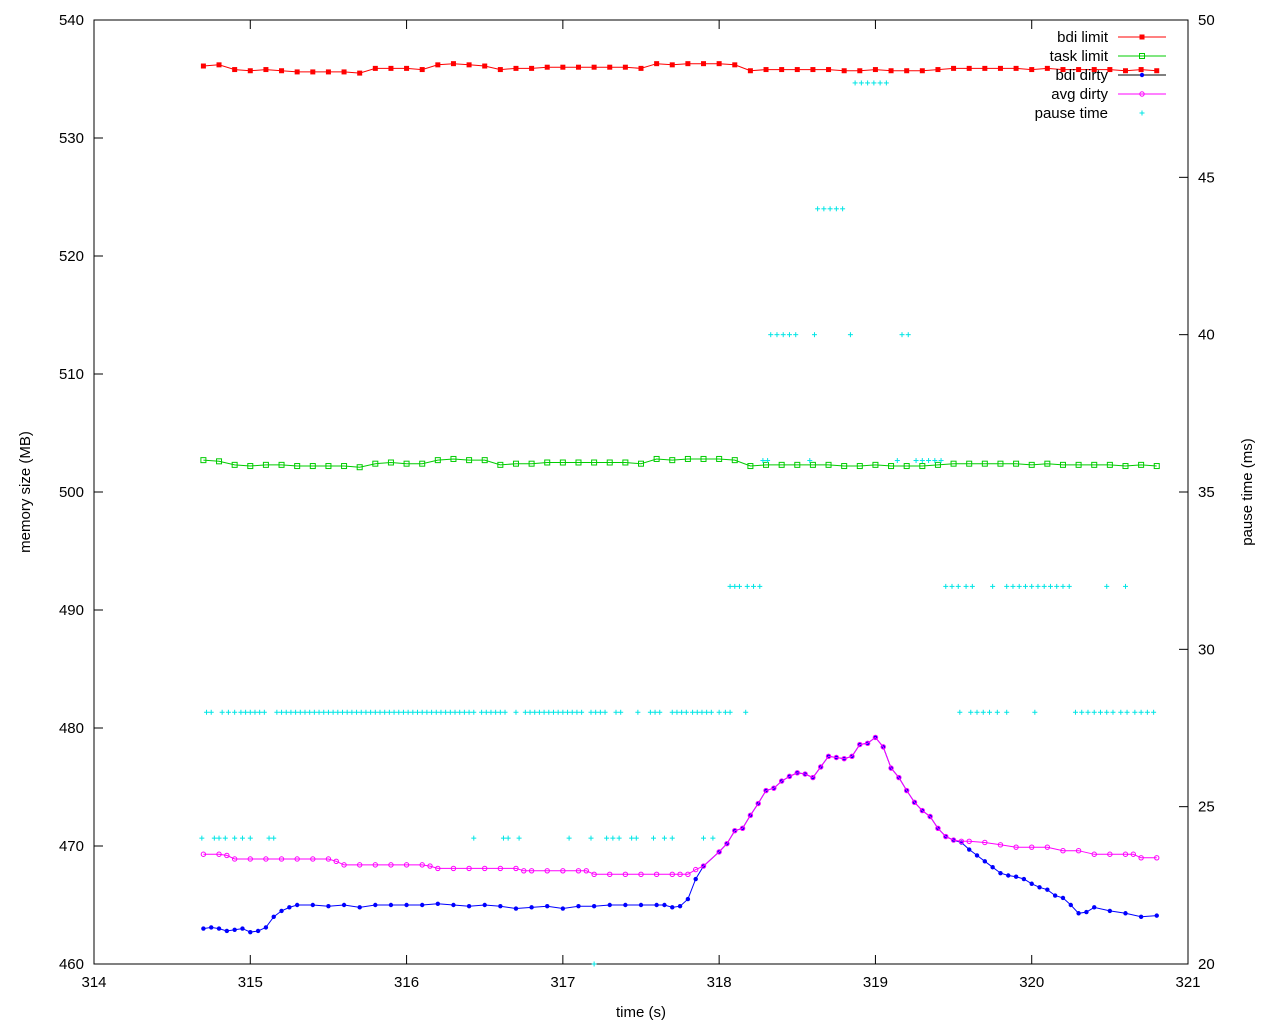 The image size is (1280, 1024). I want to click on legend-item-bdi-limit: bdi limit, so click(1111, 37).